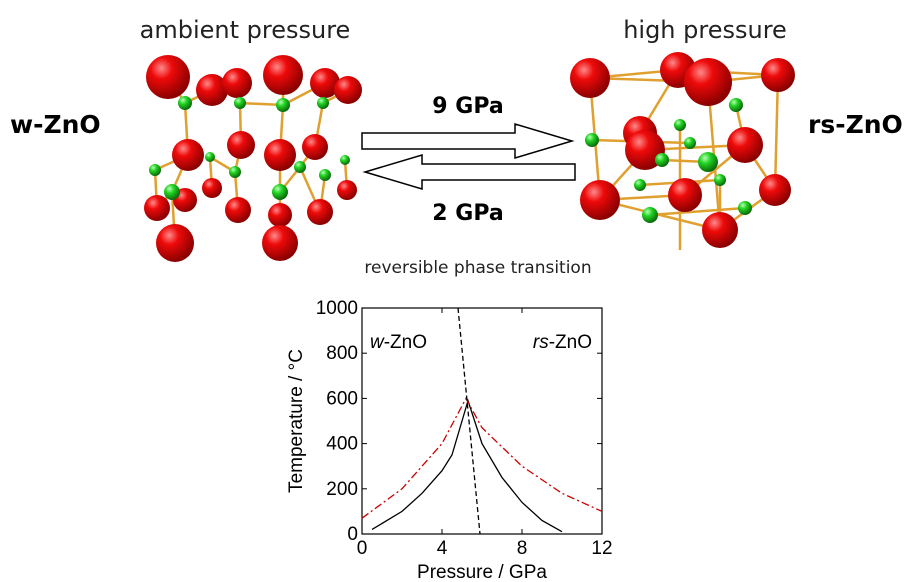 The height and width of the screenshot is (582, 919). What do you see at coordinates (296, 421) in the screenshot?
I see `y-axis-label: Temperature / °C` at bounding box center [296, 421].